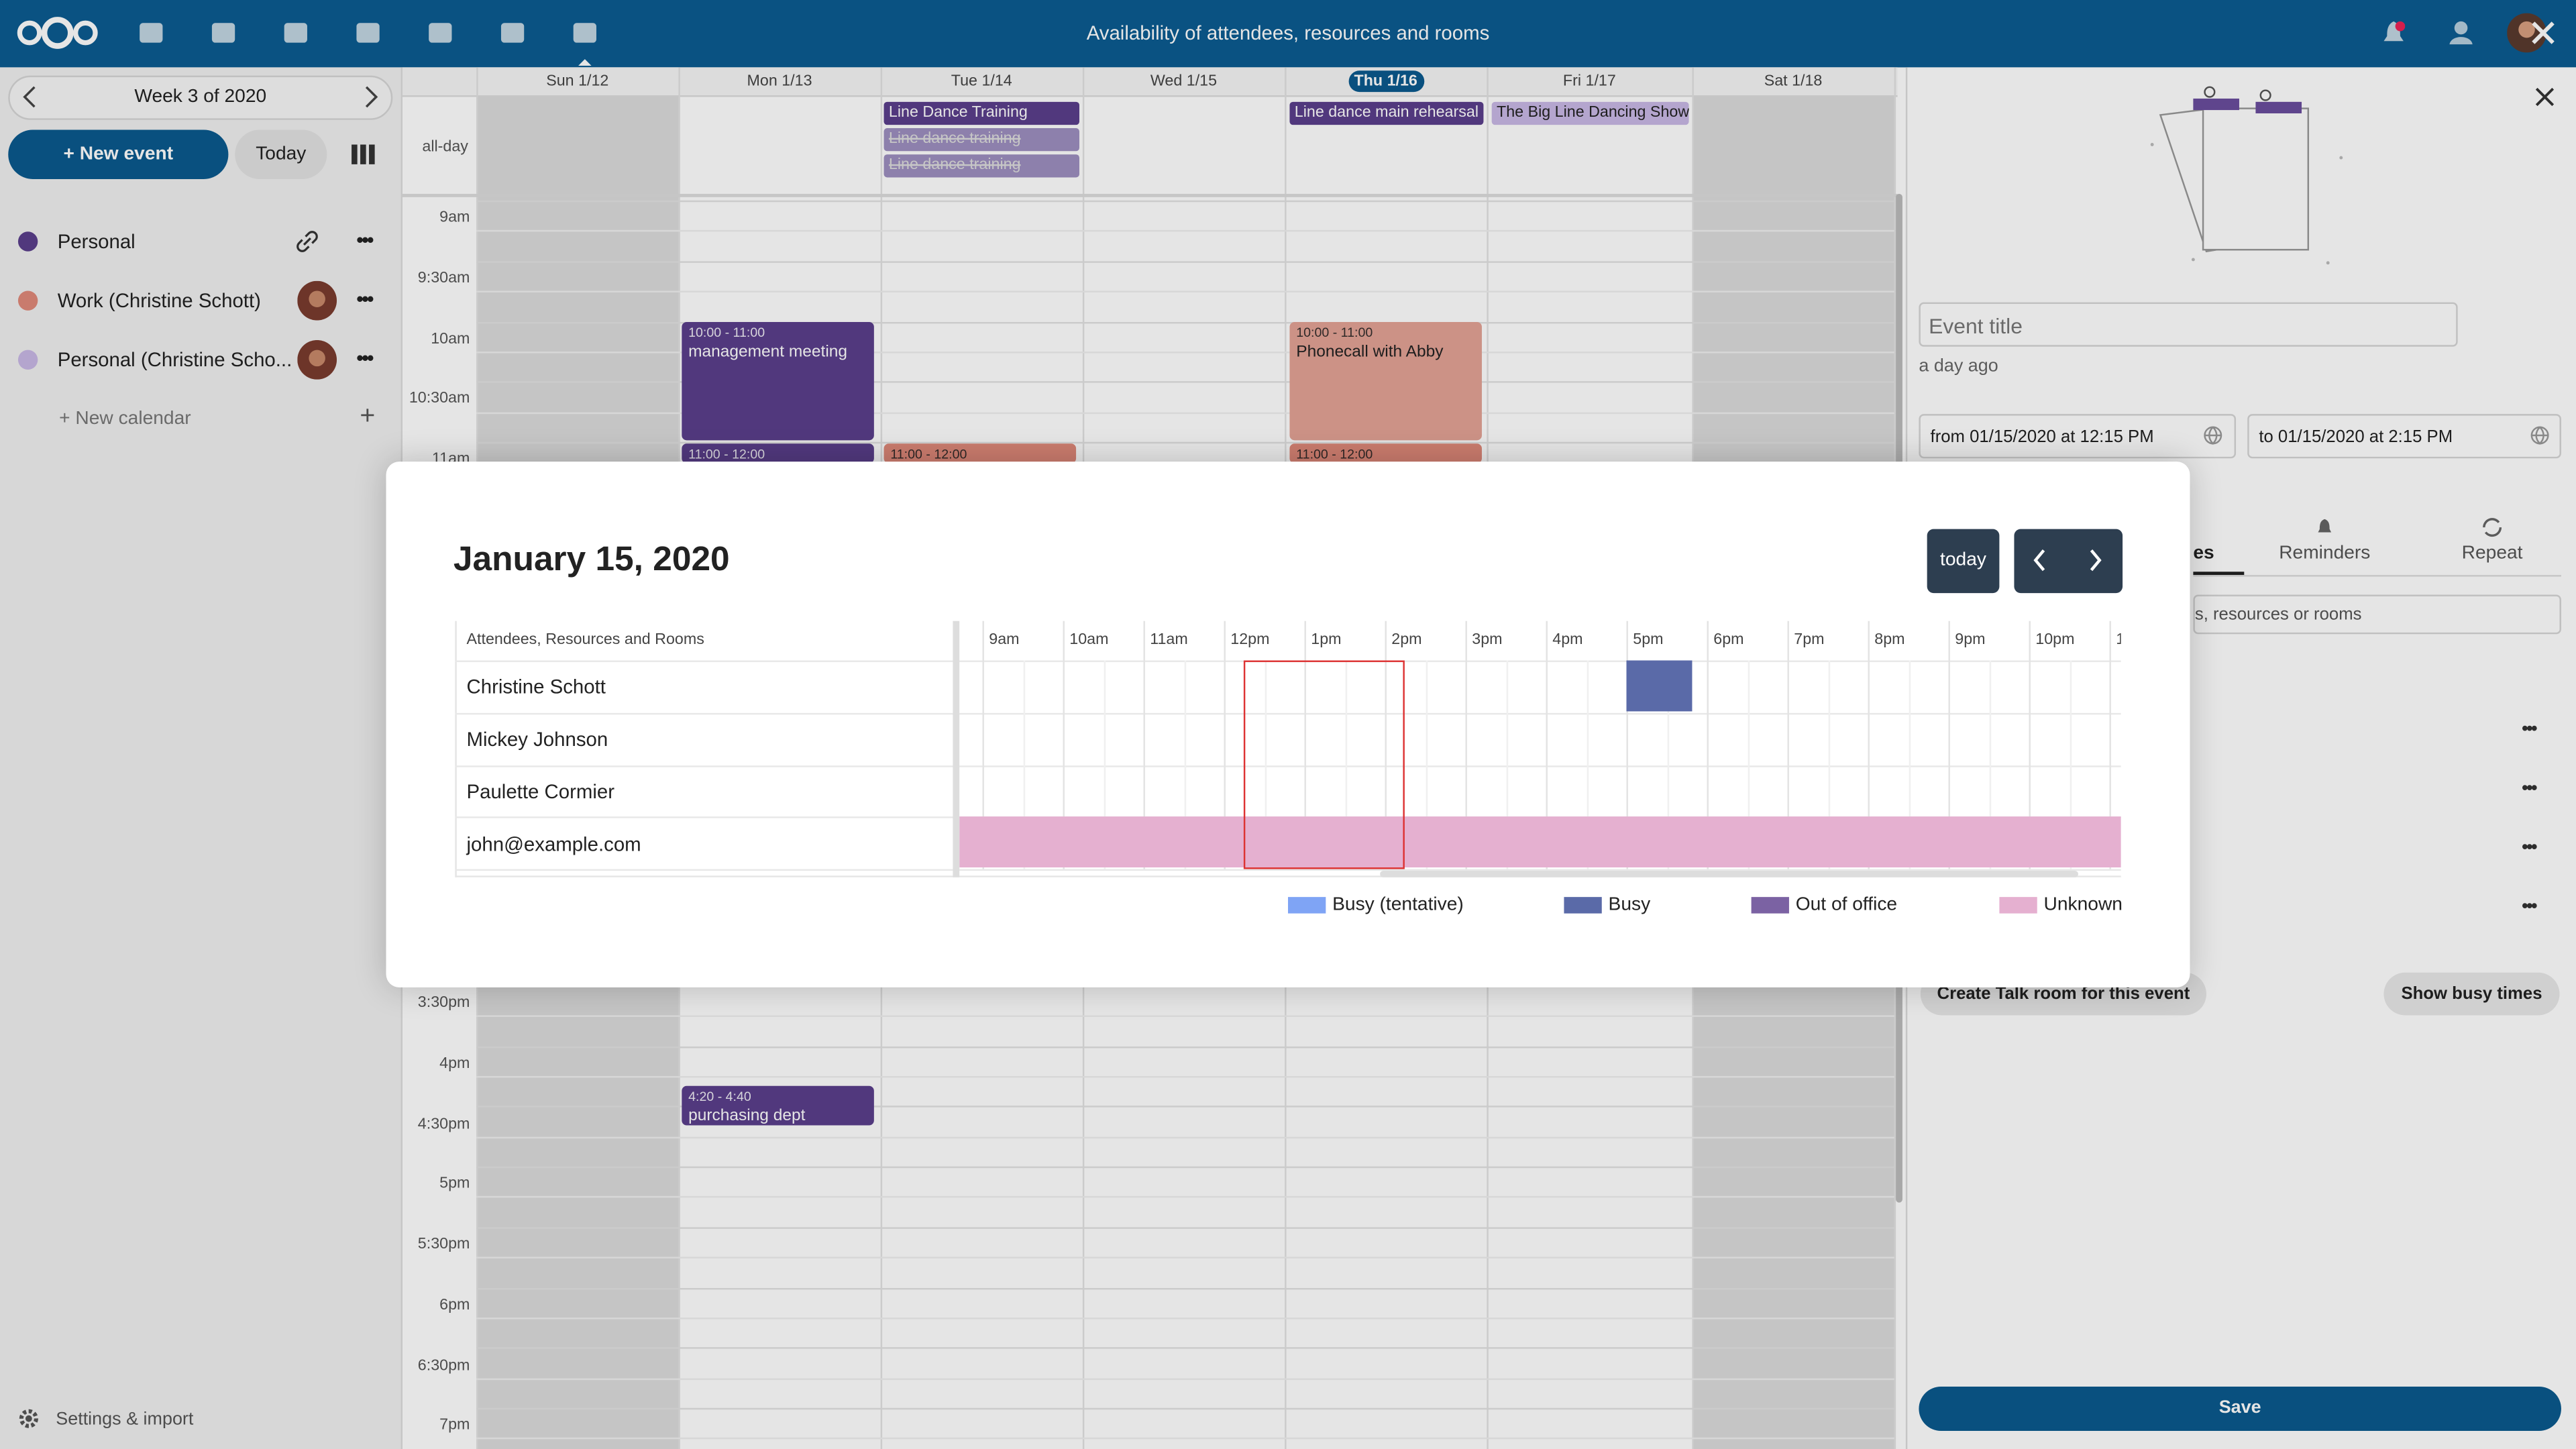  I want to click on next-week, so click(371, 96).